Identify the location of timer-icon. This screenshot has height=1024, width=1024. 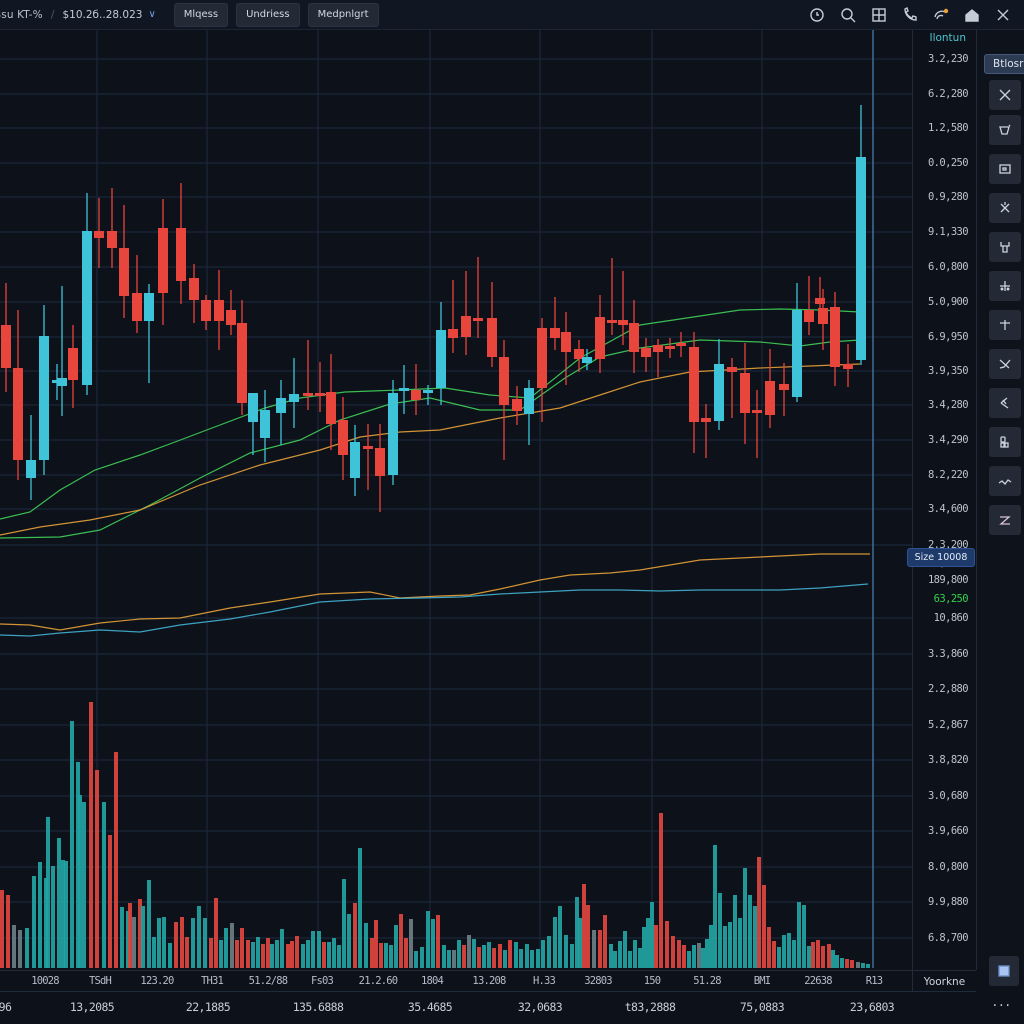
(817, 15).